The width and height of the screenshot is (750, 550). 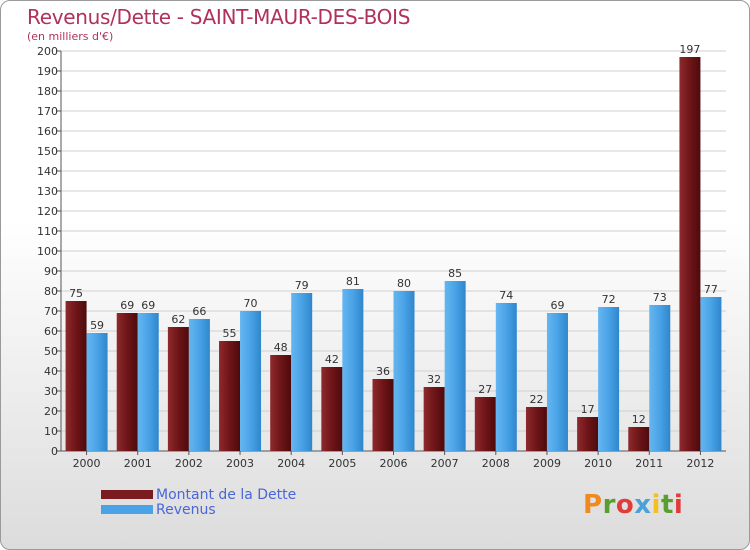 What do you see at coordinates (51, 411) in the screenshot?
I see `y-tick-label: 20` at bounding box center [51, 411].